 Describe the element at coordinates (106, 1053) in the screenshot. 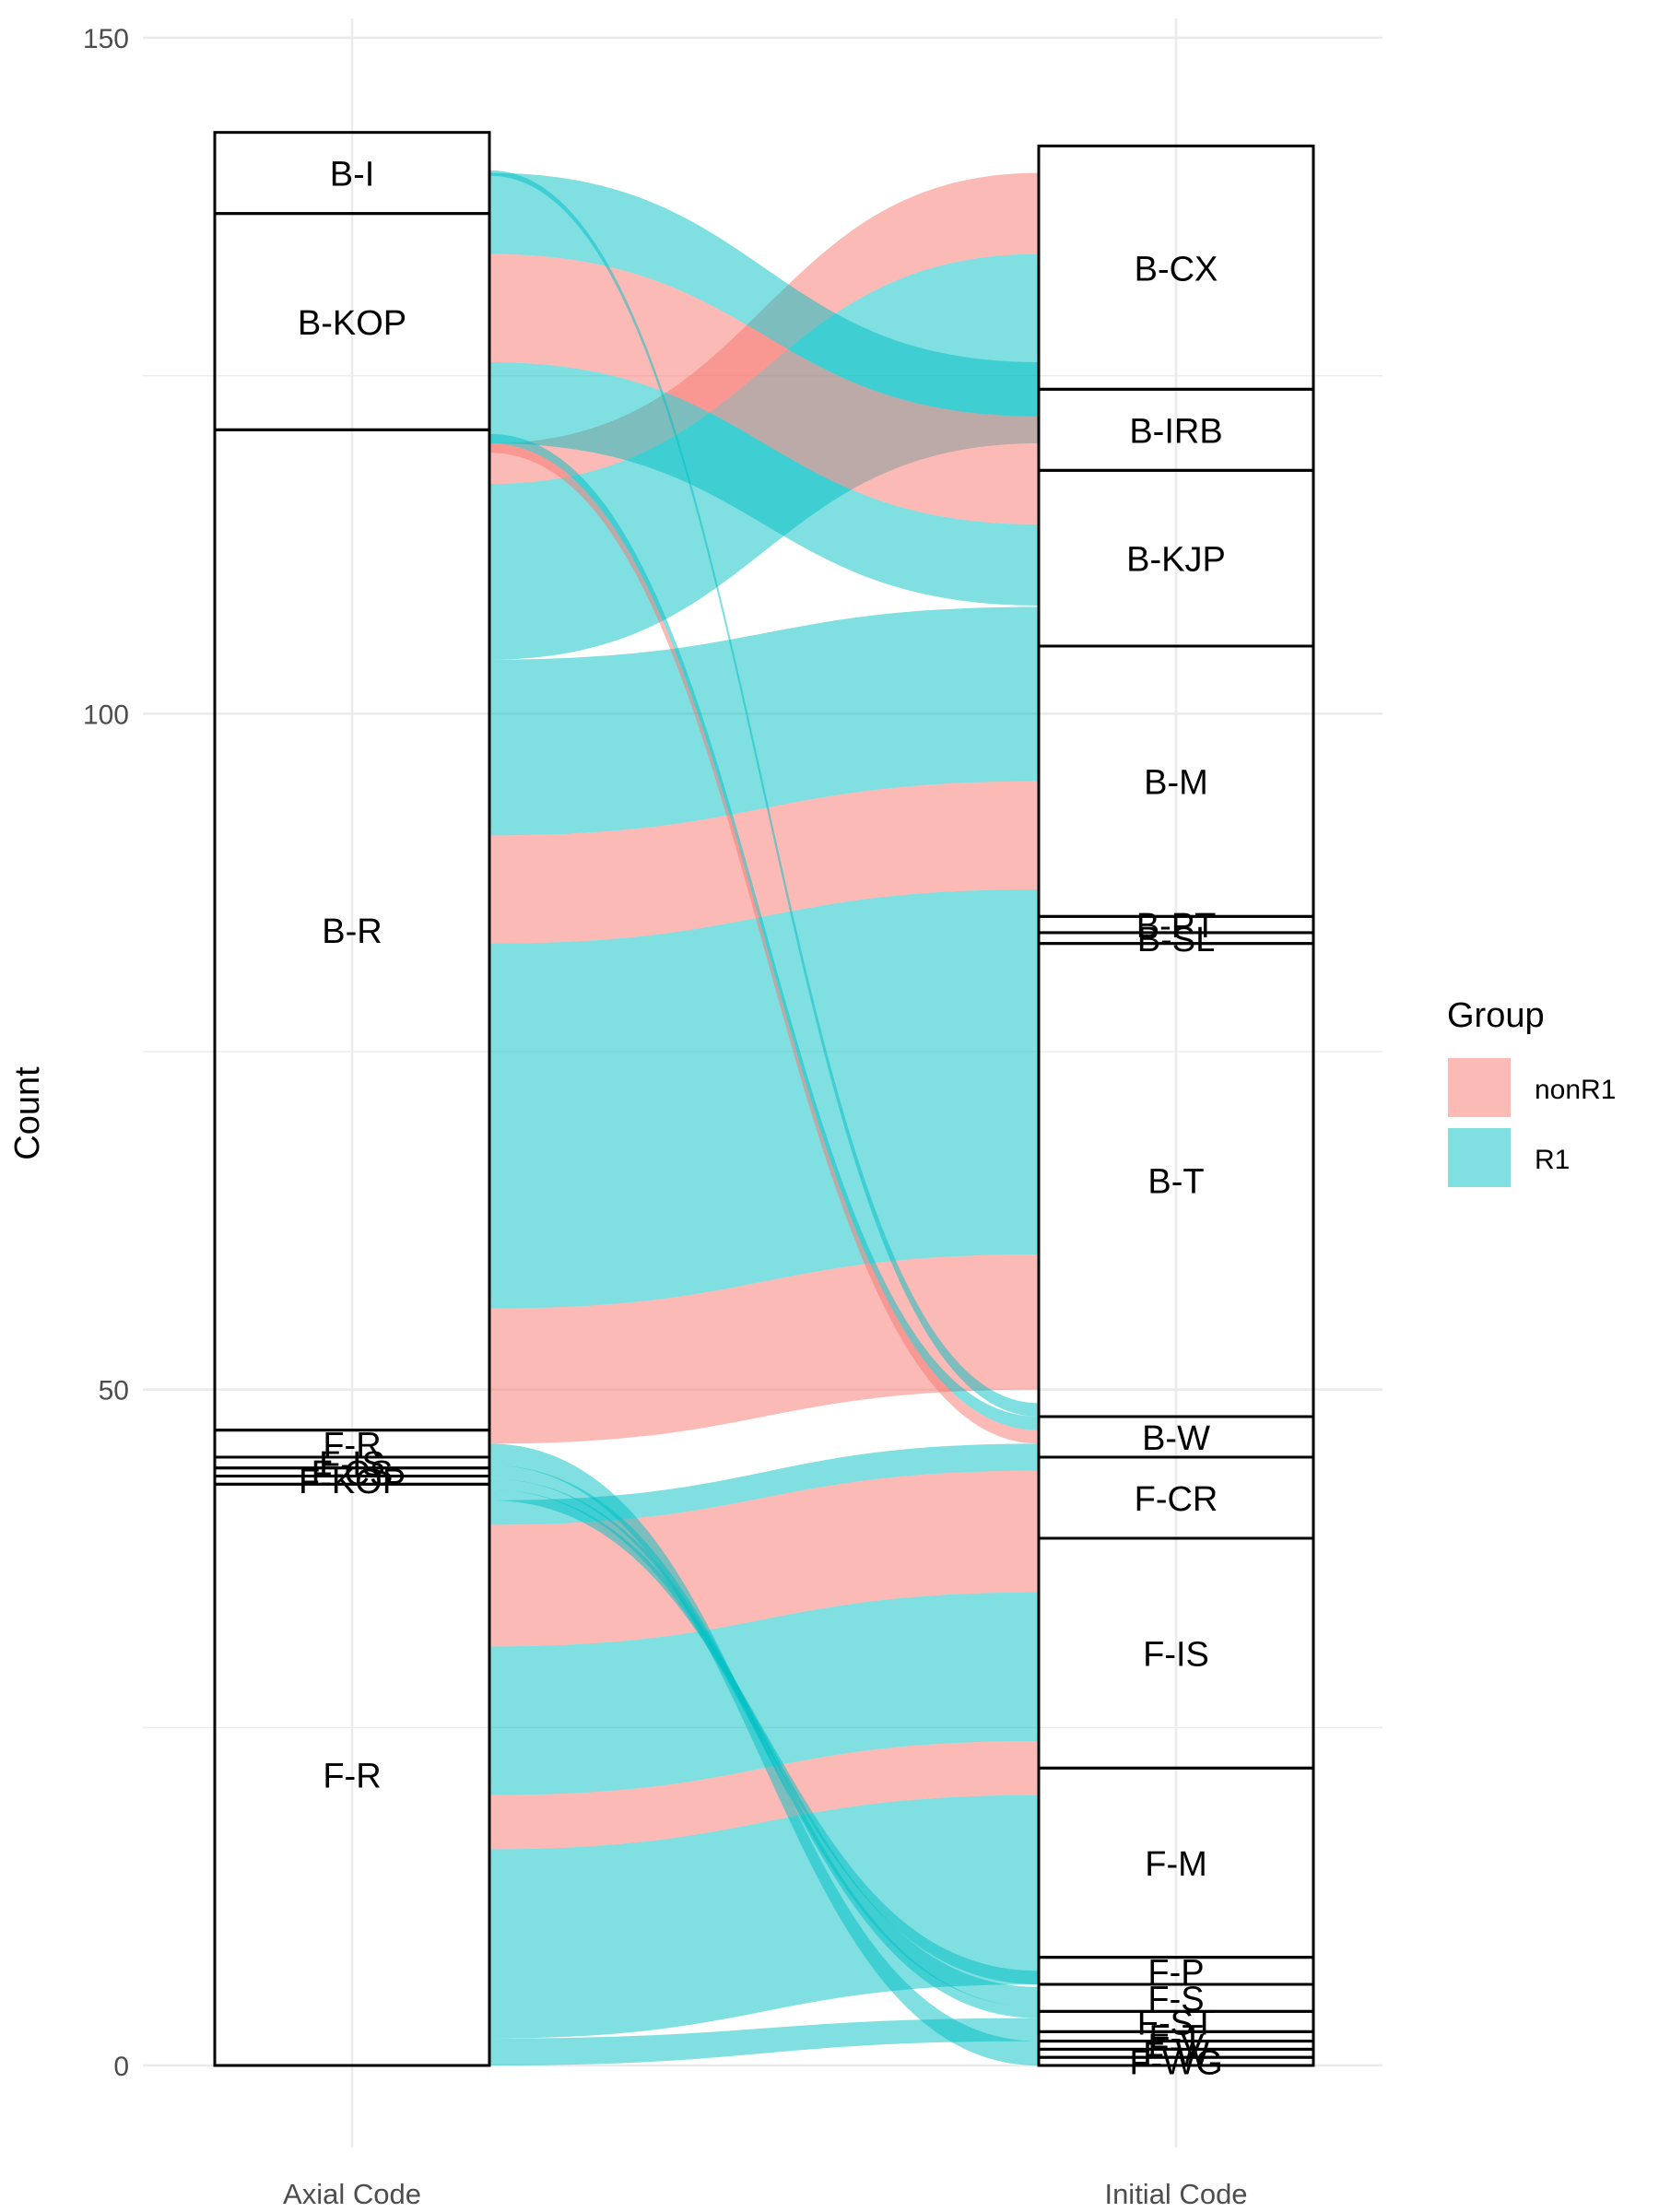

I see `y-axis-ticks: 0 50 100 150` at that location.